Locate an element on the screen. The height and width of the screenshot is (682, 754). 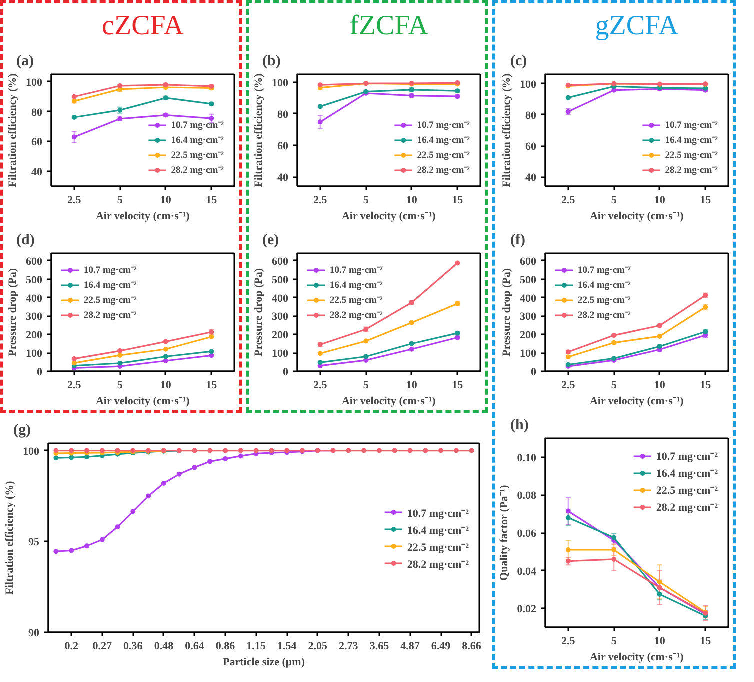
chart-title: (g) is located at coordinates (22, 430).